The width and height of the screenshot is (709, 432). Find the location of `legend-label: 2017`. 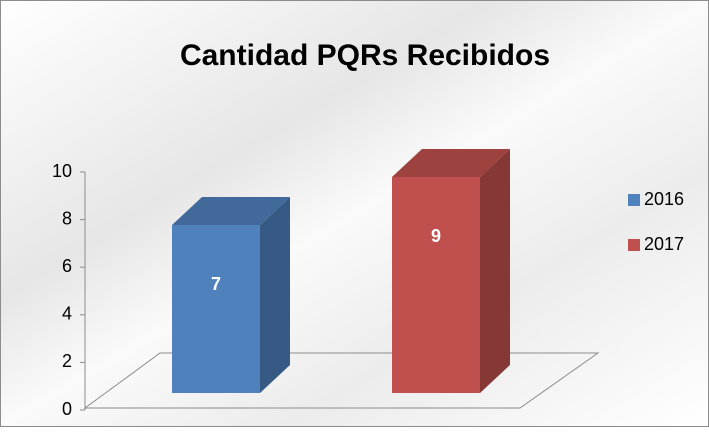

legend-label: 2017 is located at coordinates (664, 244).